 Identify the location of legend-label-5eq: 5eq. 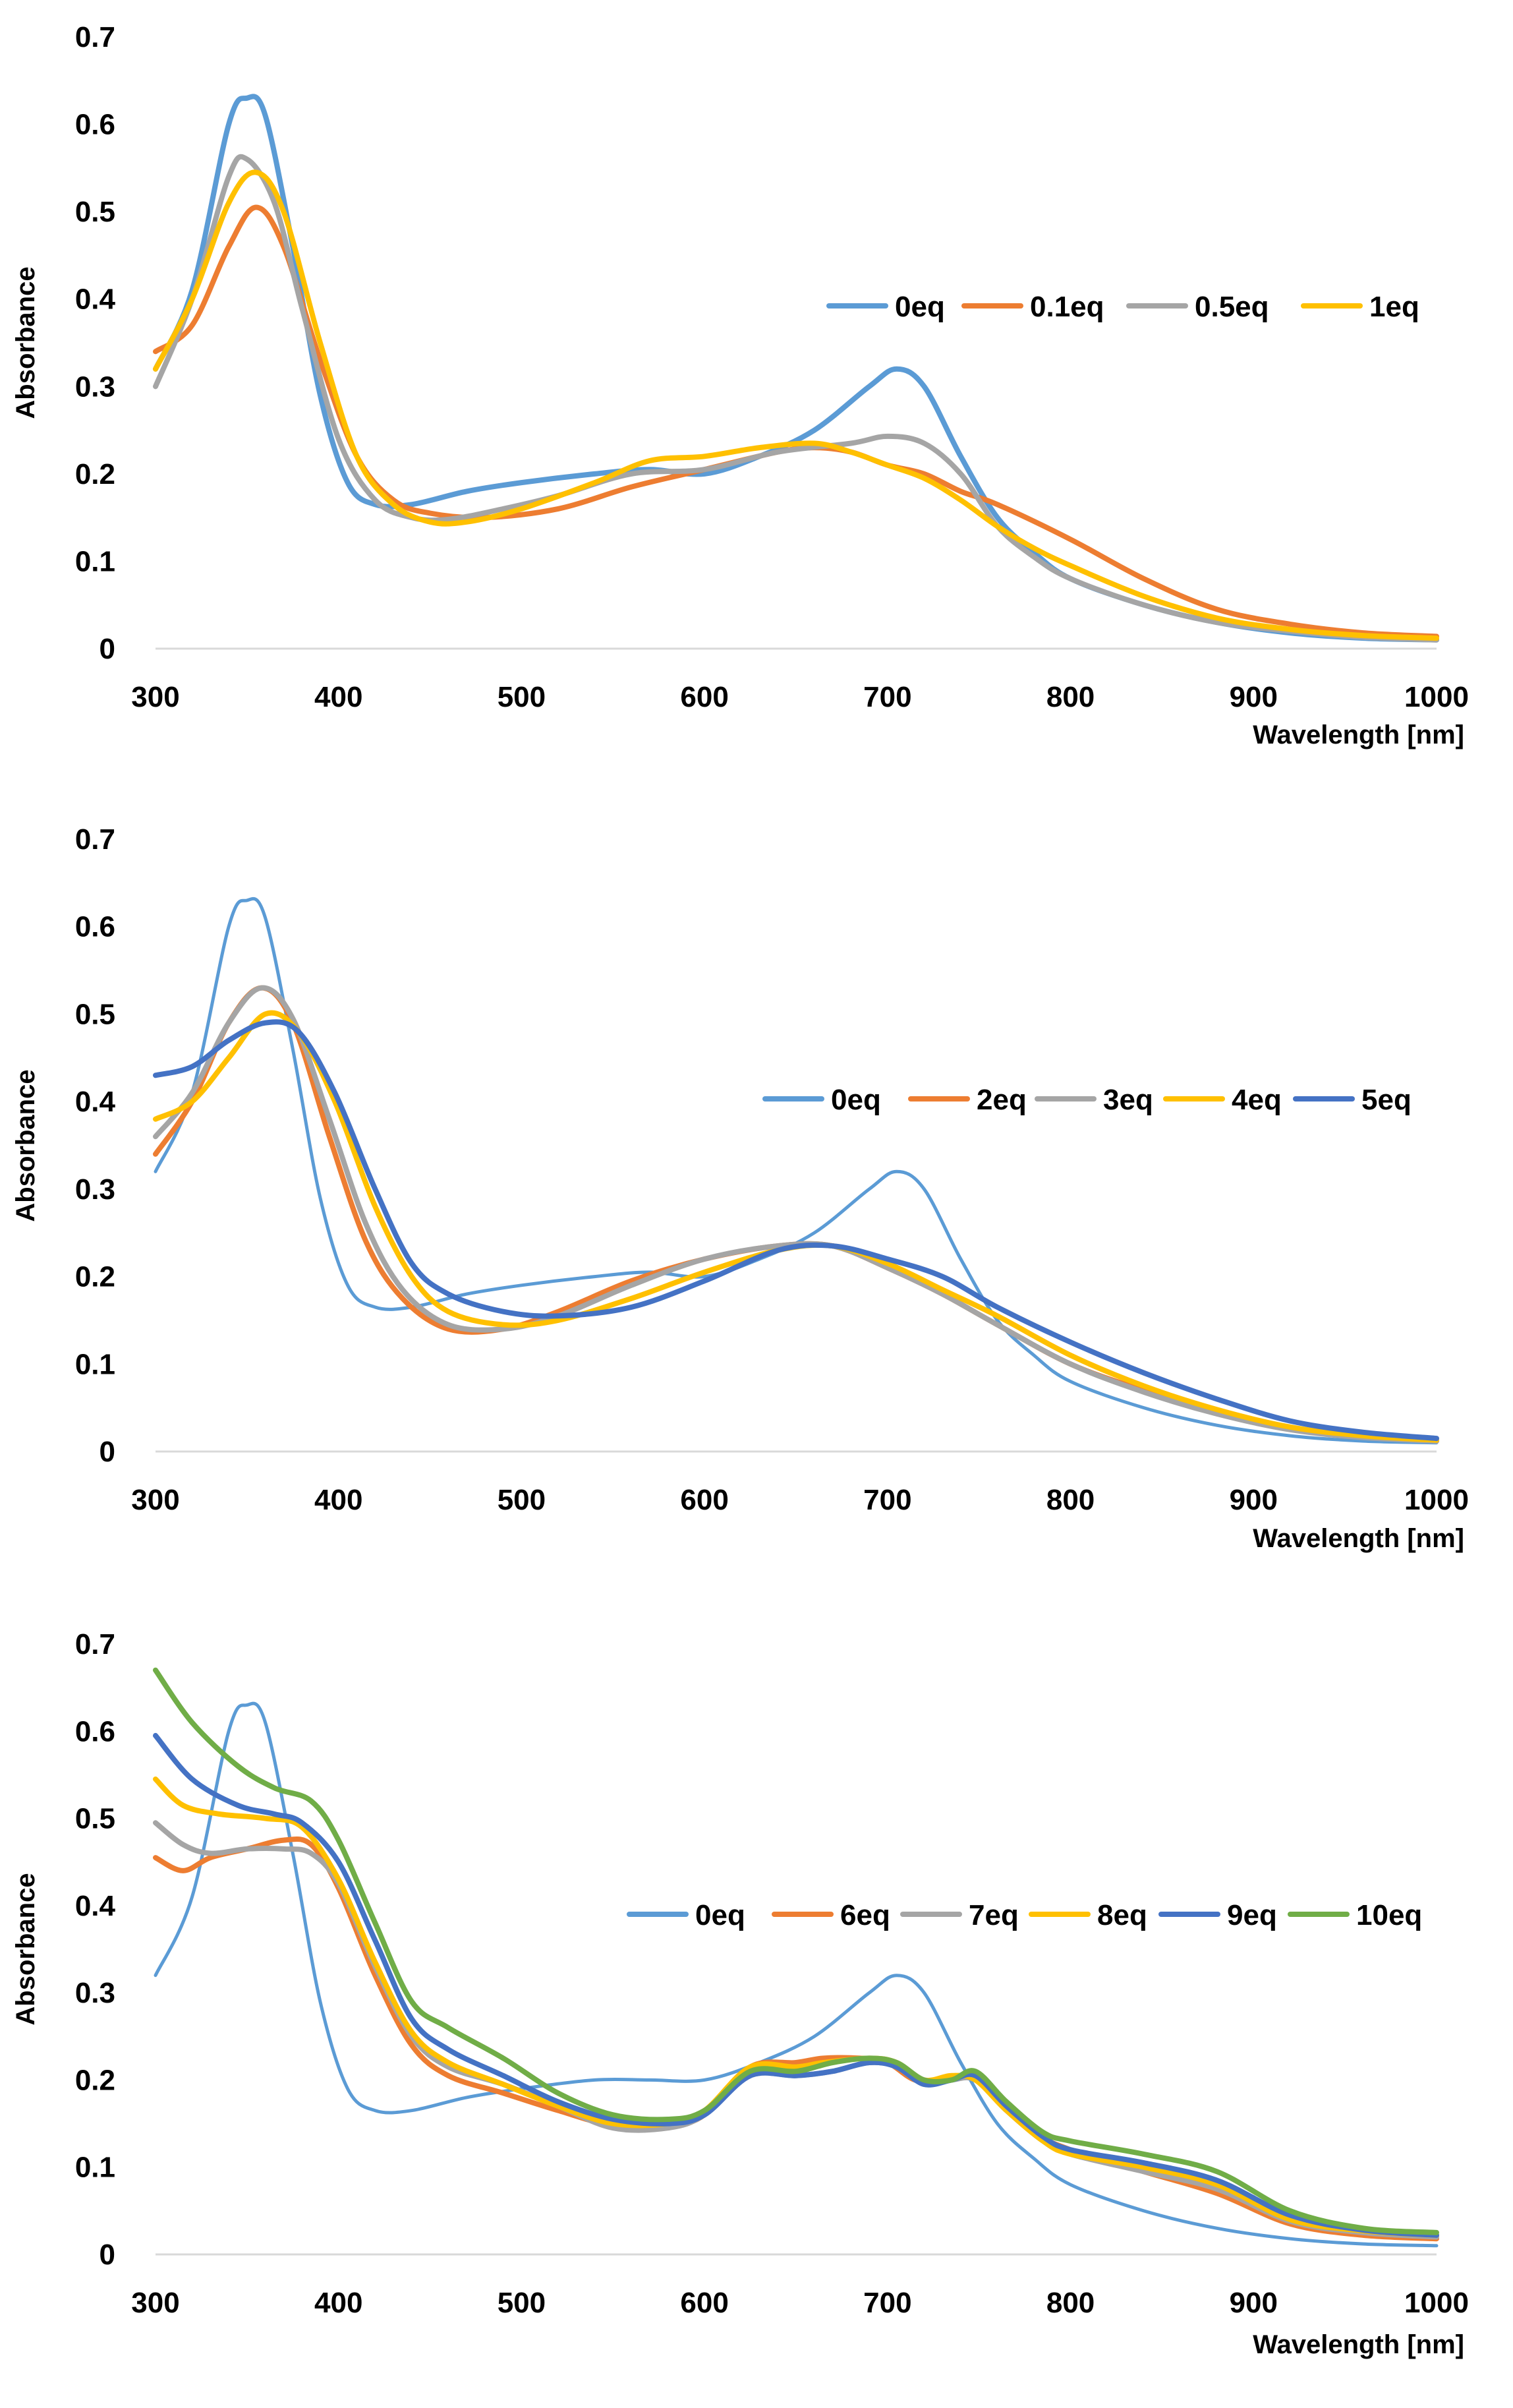
(1387, 1100).